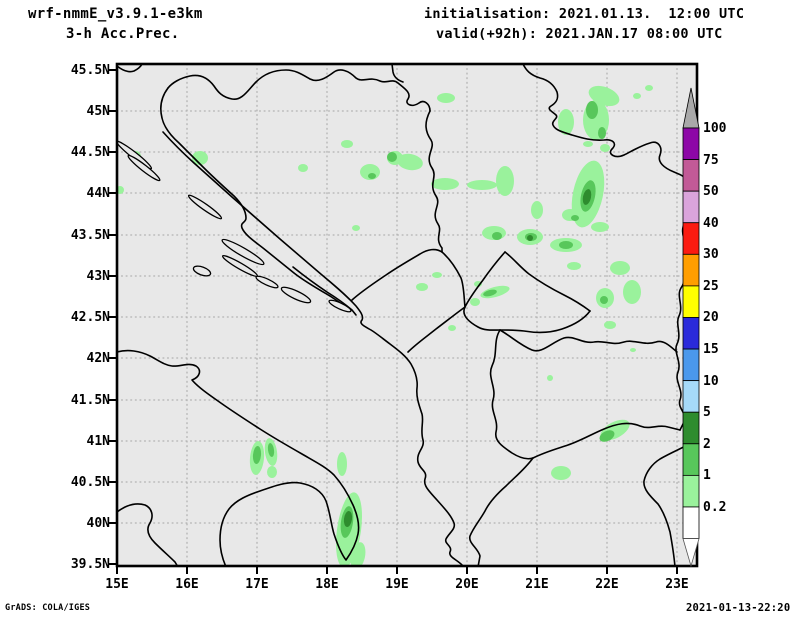 This screenshot has width=800, height=618. Describe the element at coordinates (397, 73) in the screenshot. I see `border-hungary-serbia-spur` at that location.